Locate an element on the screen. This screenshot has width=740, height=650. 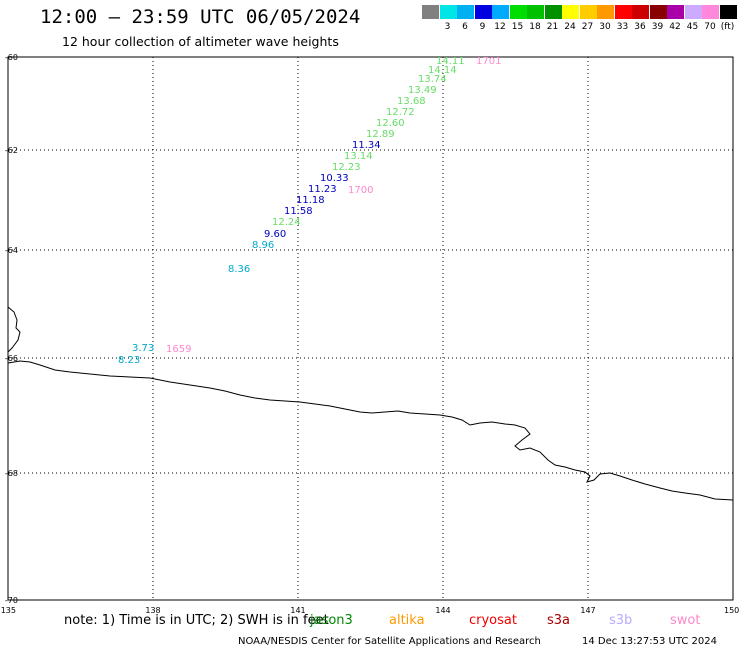
scale-label: 15 is located at coordinates (517, 27).